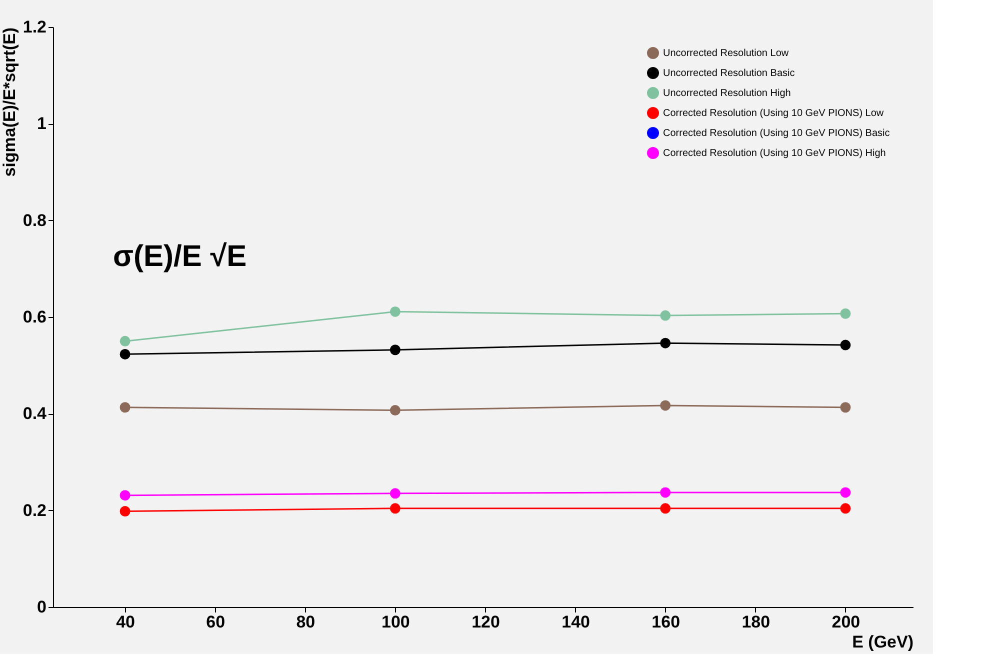 The image size is (987, 663). I want to click on annotation: σ(E)/E √E, so click(180, 256).